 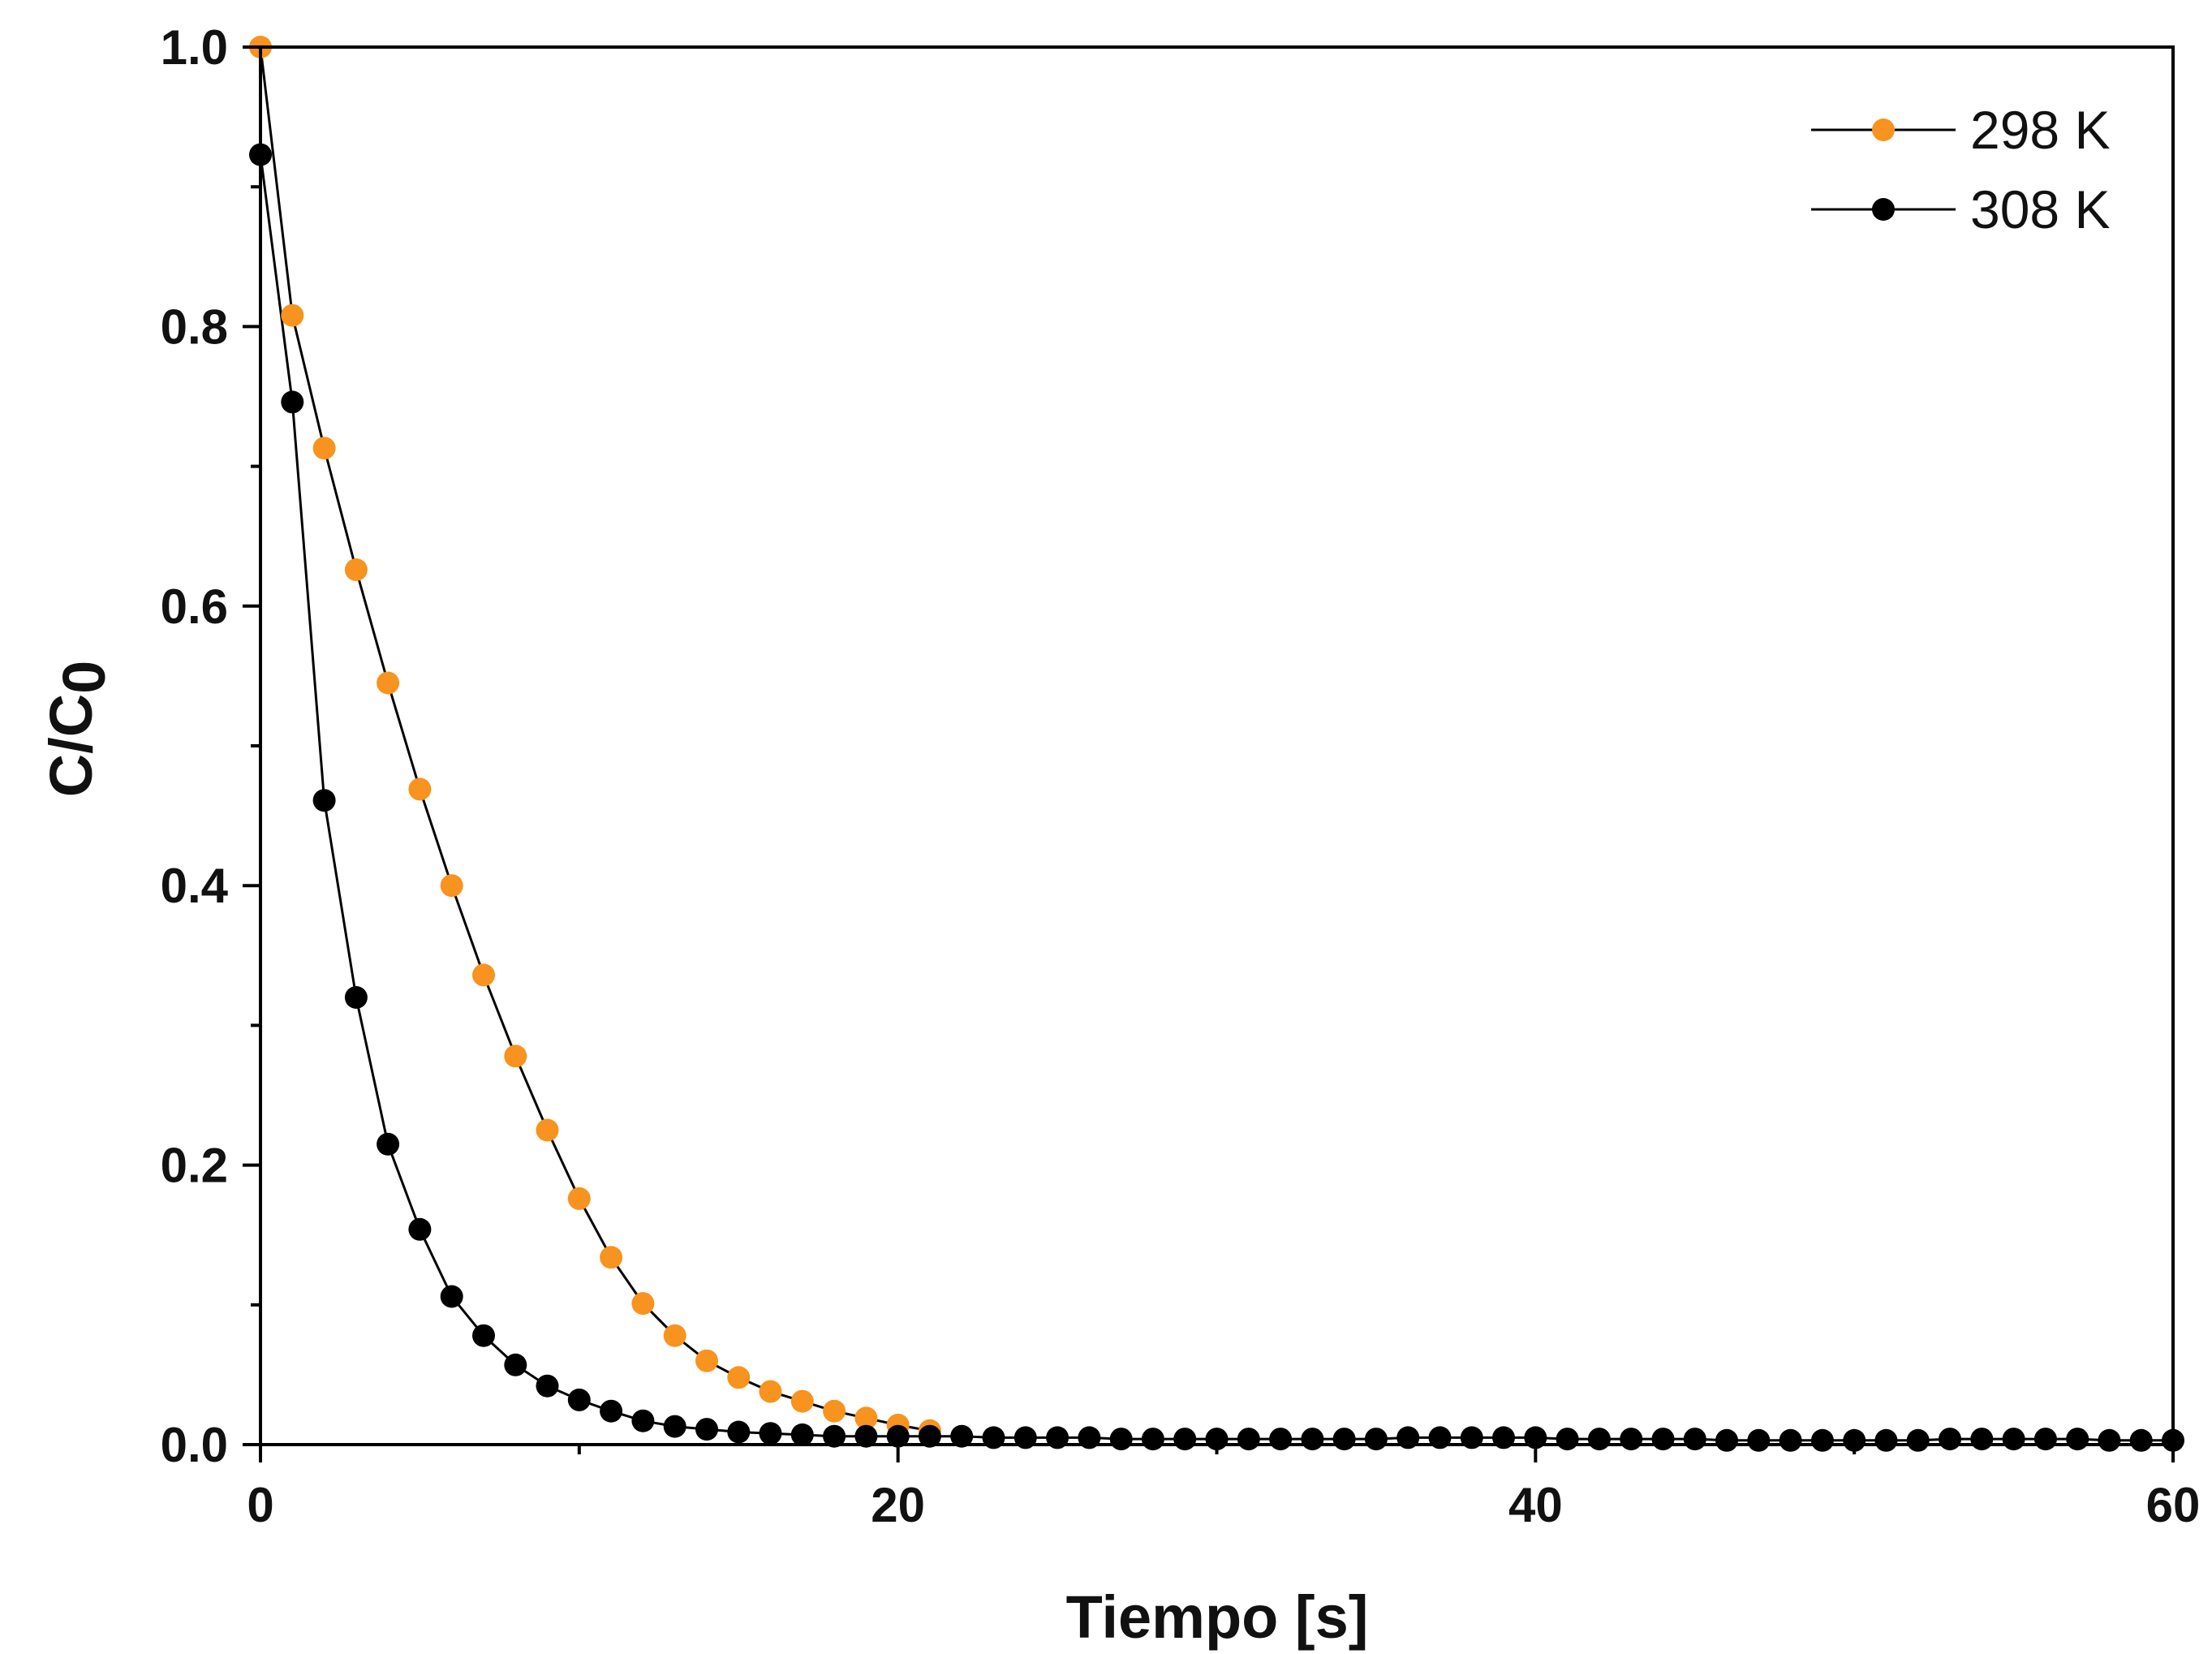 What do you see at coordinates (71, 745) in the screenshot?
I see `y-axis-title-main: C/C` at bounding box center [71, 745].